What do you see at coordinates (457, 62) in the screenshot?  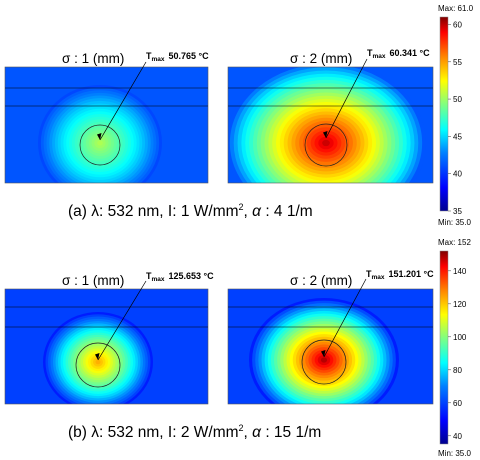 I see `colorbar-tick-label: 55` at bounding box center [457, 62].